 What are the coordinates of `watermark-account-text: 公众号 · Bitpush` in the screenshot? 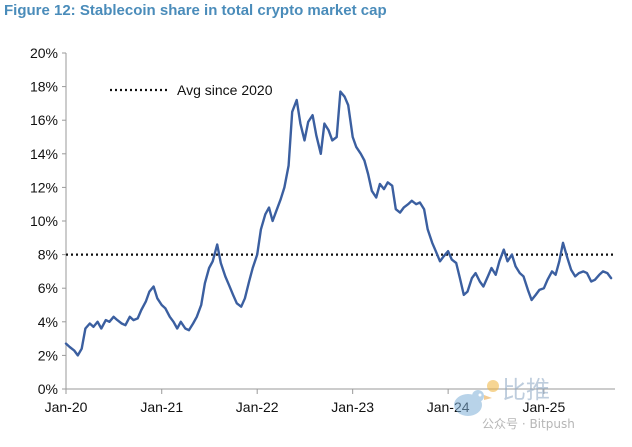 It's located at (528, 424).